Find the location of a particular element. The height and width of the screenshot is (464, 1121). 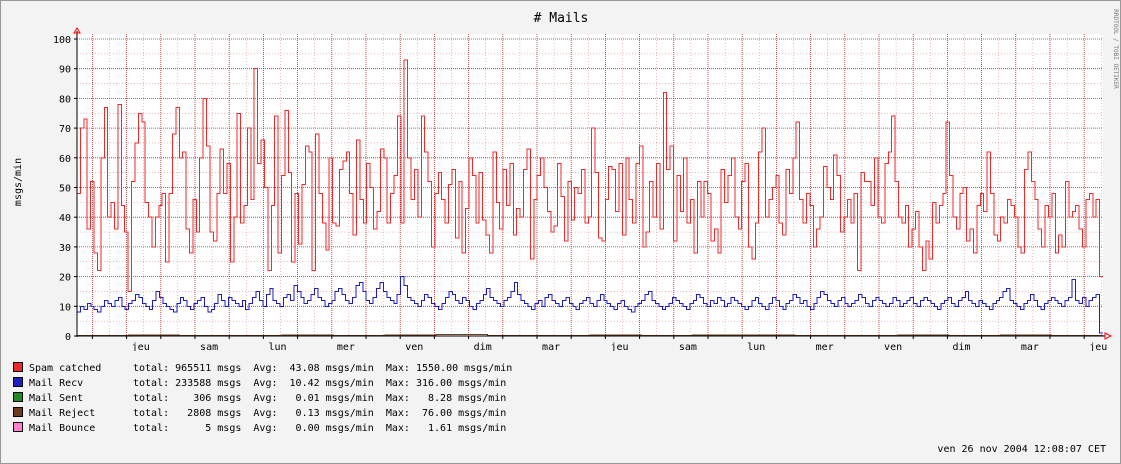

y-tick-label: 30 is located at coordinates (65, 248).